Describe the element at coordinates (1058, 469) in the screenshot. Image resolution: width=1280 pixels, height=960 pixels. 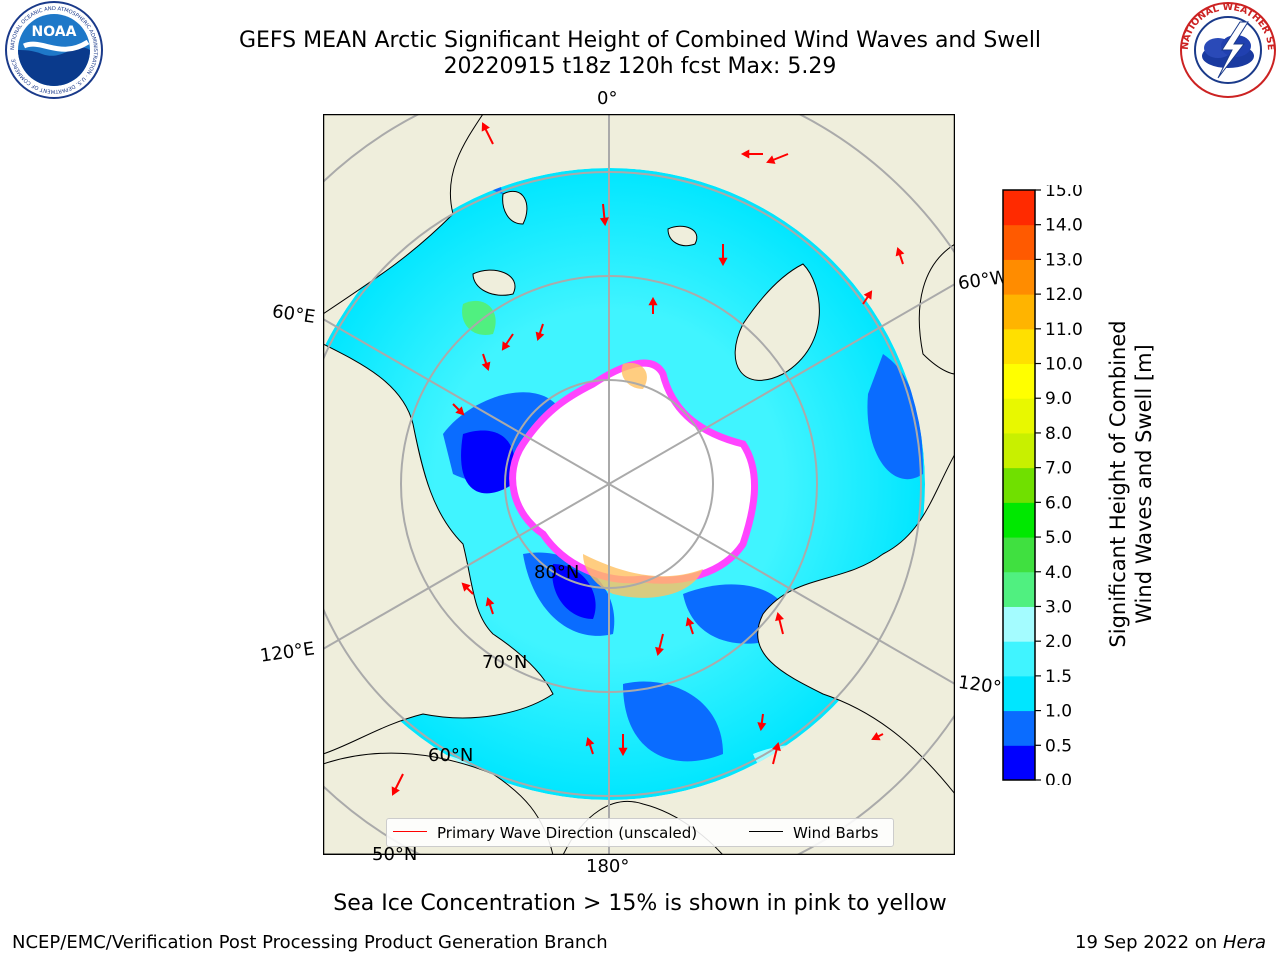
I see `colorbar-tick-label: 7.0` at that location.